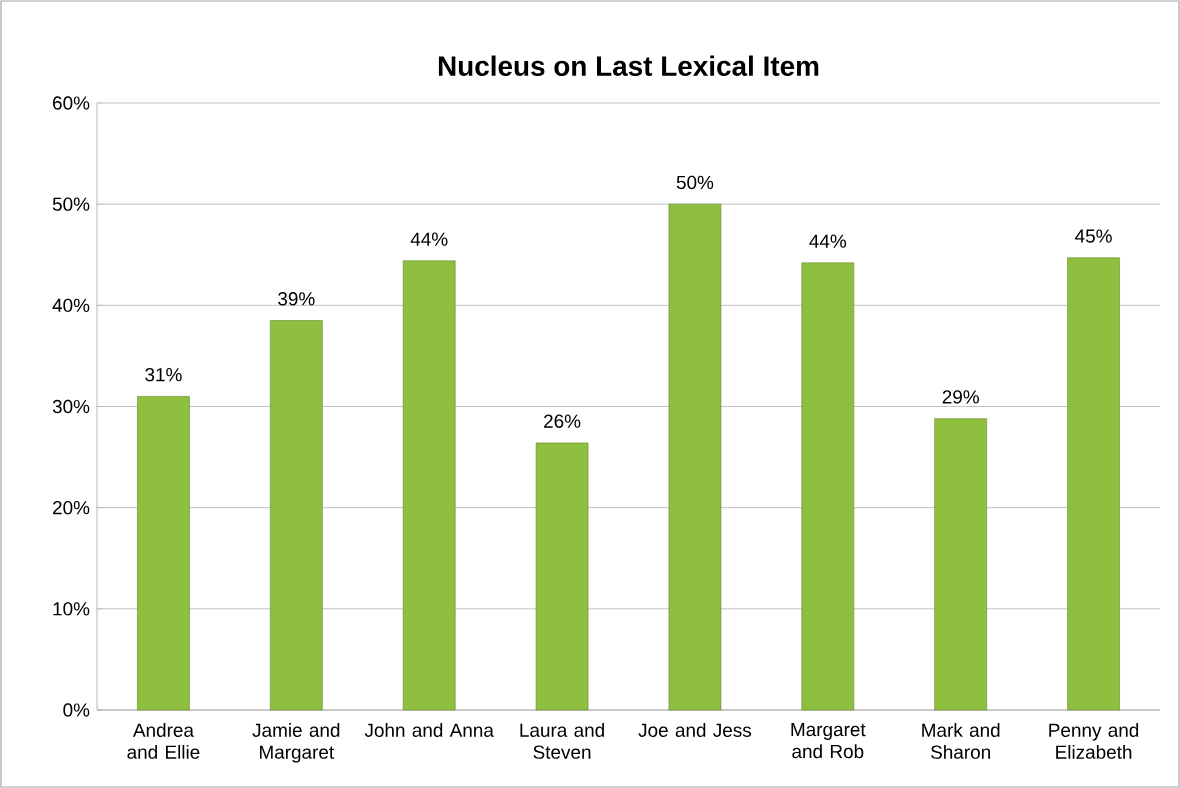 The width and height of the screenshot is (1180, 788). Describe the element at coordinates (71, 103) in the screenshot. I see `y-tick-label: 60%` at that location.